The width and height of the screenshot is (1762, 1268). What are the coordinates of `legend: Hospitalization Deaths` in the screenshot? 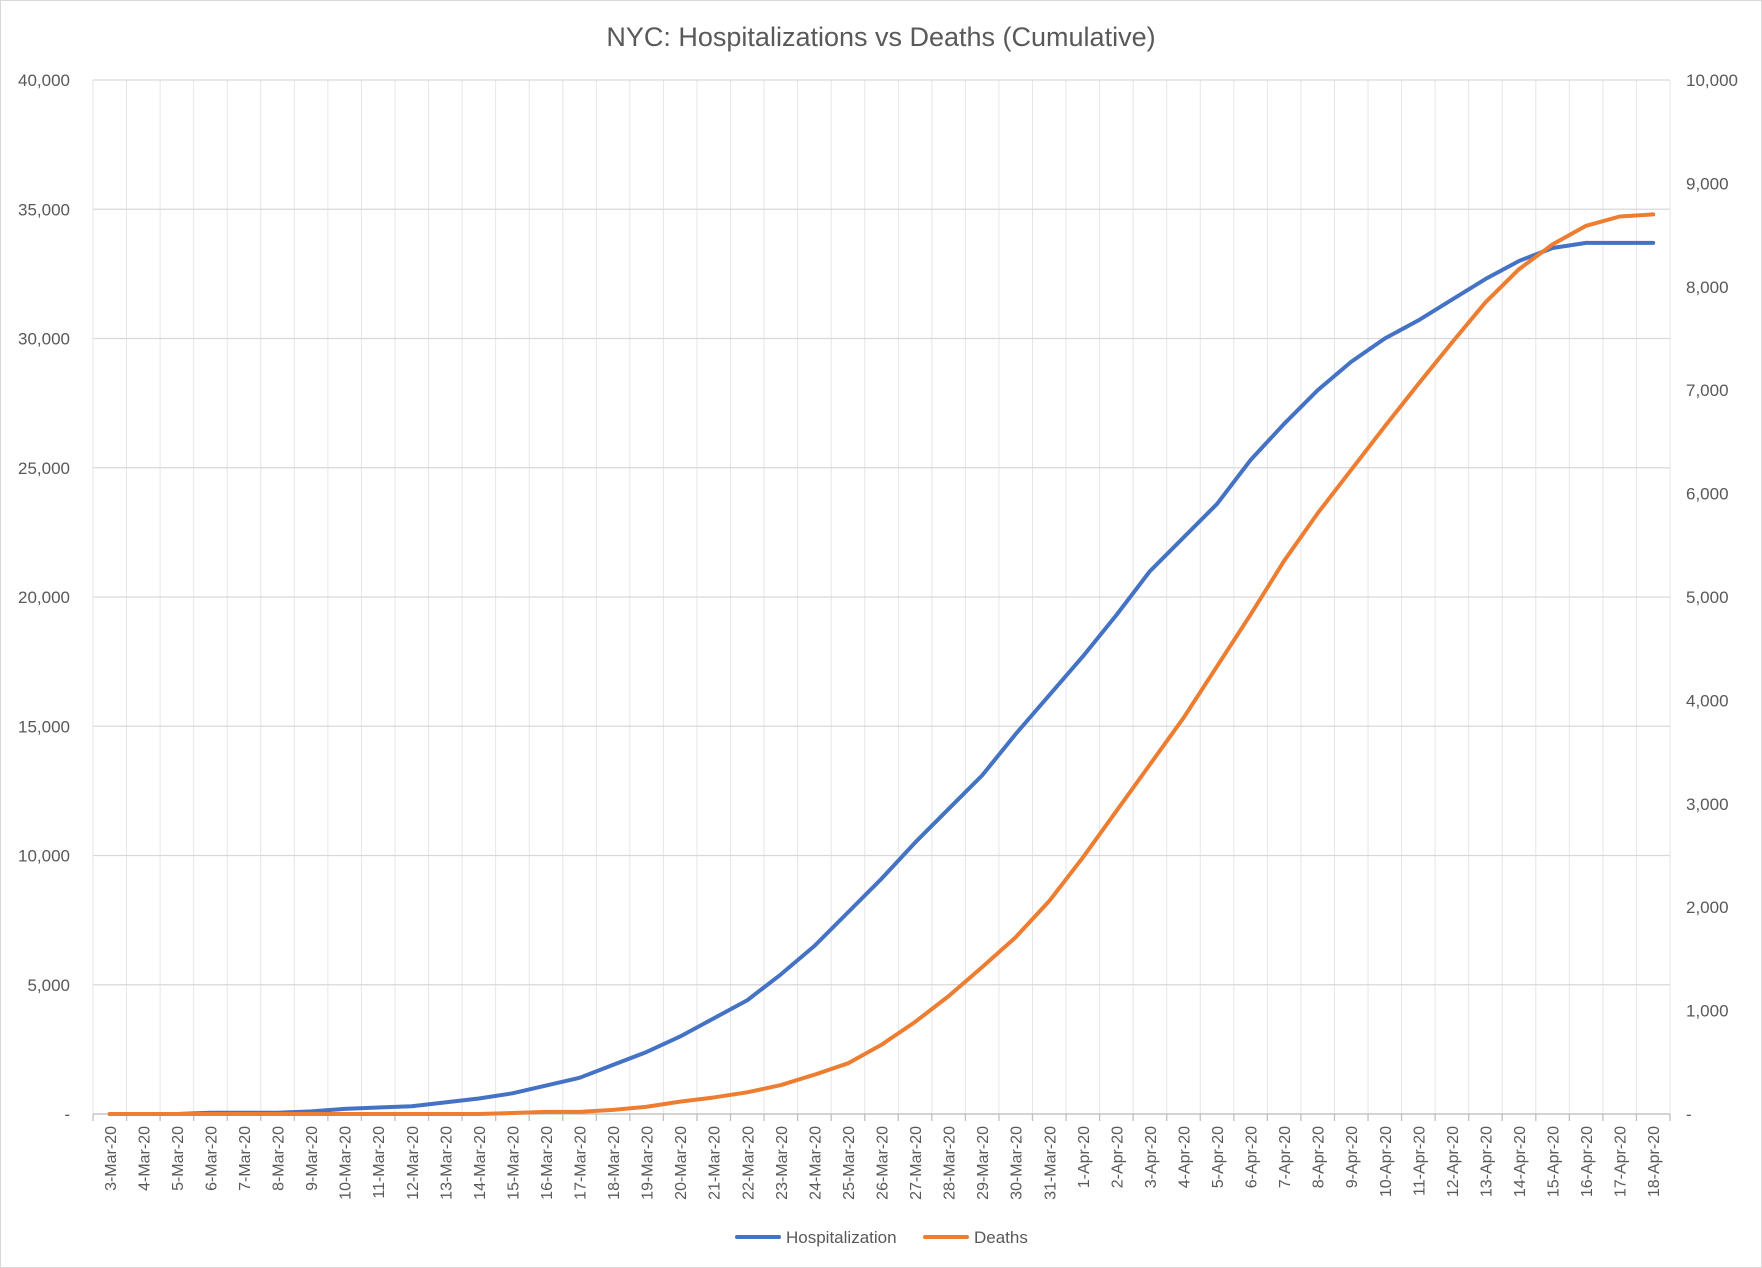 It's located at (881, 1237).